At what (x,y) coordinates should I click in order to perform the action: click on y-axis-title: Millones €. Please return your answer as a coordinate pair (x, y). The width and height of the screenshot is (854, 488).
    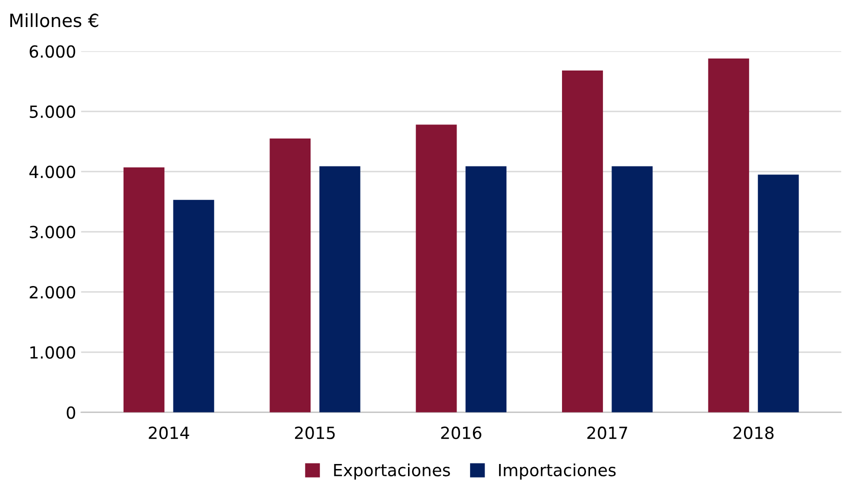
    Looking at the image, I should click on (54, 20).